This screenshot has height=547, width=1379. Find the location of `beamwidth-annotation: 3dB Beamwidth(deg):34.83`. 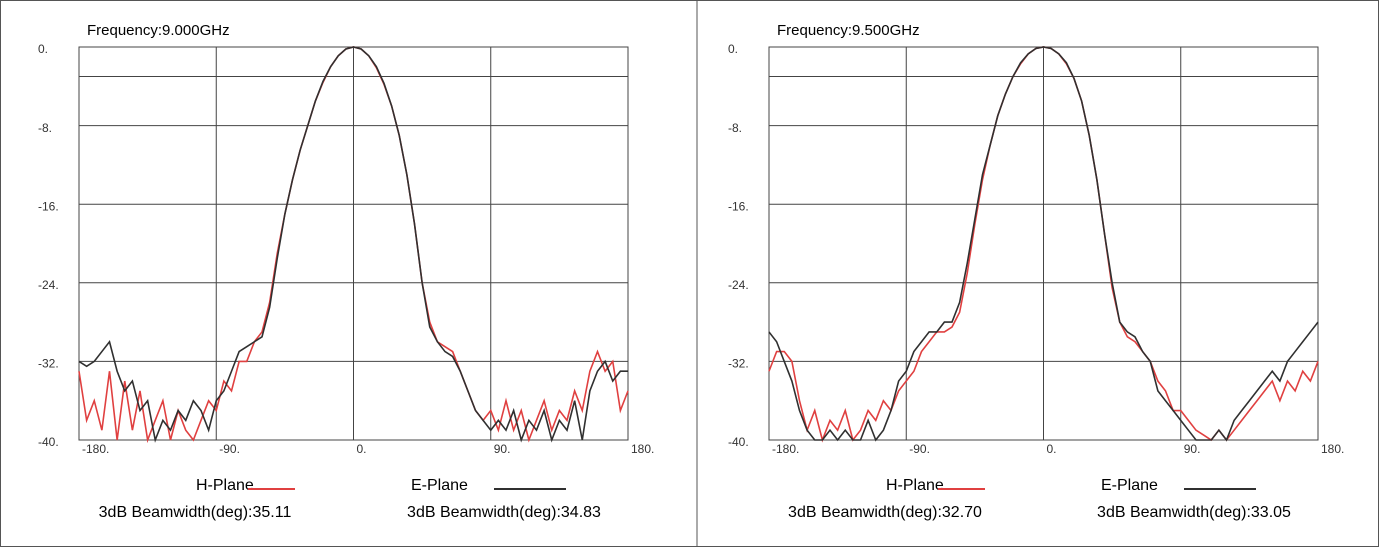

beamwidth-annotation: 3dB Beamwidth(deg):34.83 is located at coordinates (504, 512).